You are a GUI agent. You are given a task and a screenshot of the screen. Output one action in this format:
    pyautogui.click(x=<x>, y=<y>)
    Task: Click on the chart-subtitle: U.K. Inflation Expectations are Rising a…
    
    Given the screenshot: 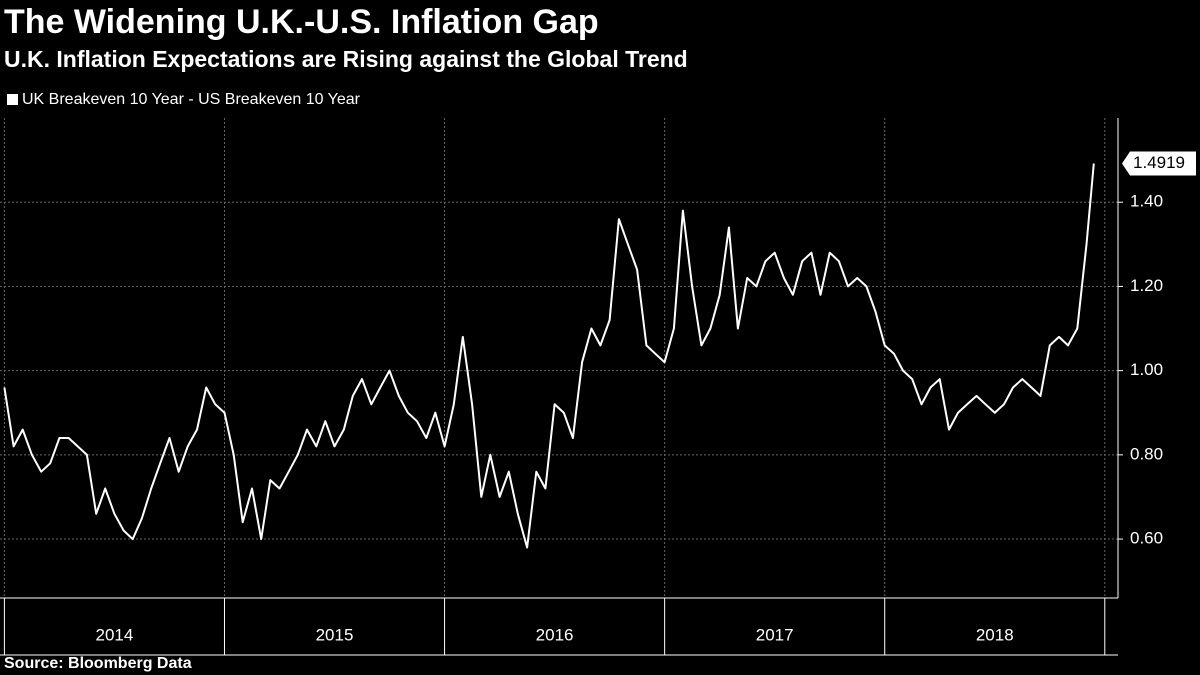 What is the action you would take?
    pyautogui.click(x=346, y=59)
    